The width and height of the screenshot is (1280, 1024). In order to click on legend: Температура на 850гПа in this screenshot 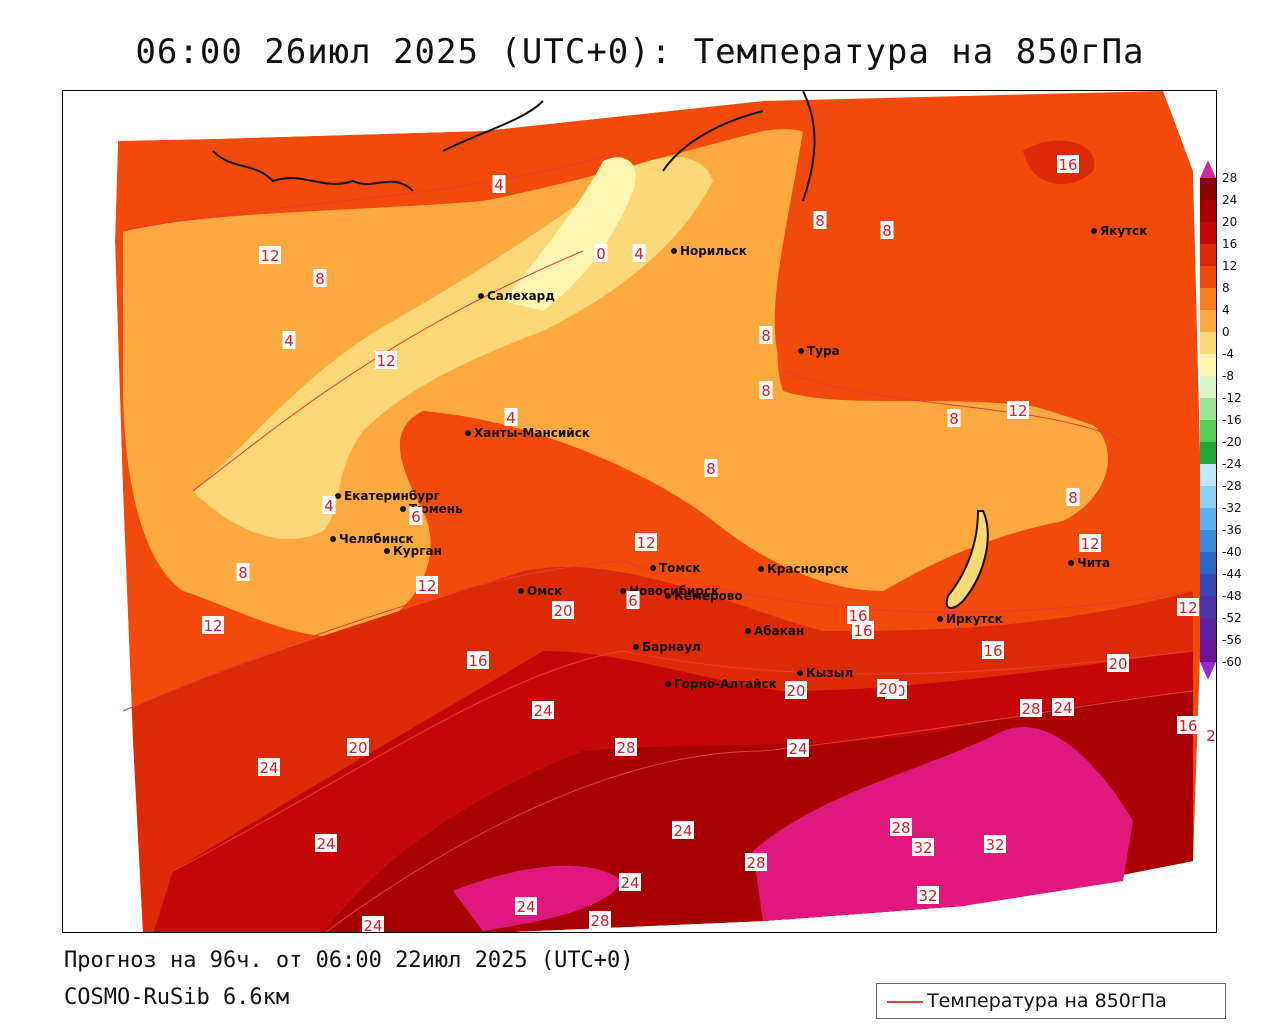, I will do `click(1051, 1001)`.